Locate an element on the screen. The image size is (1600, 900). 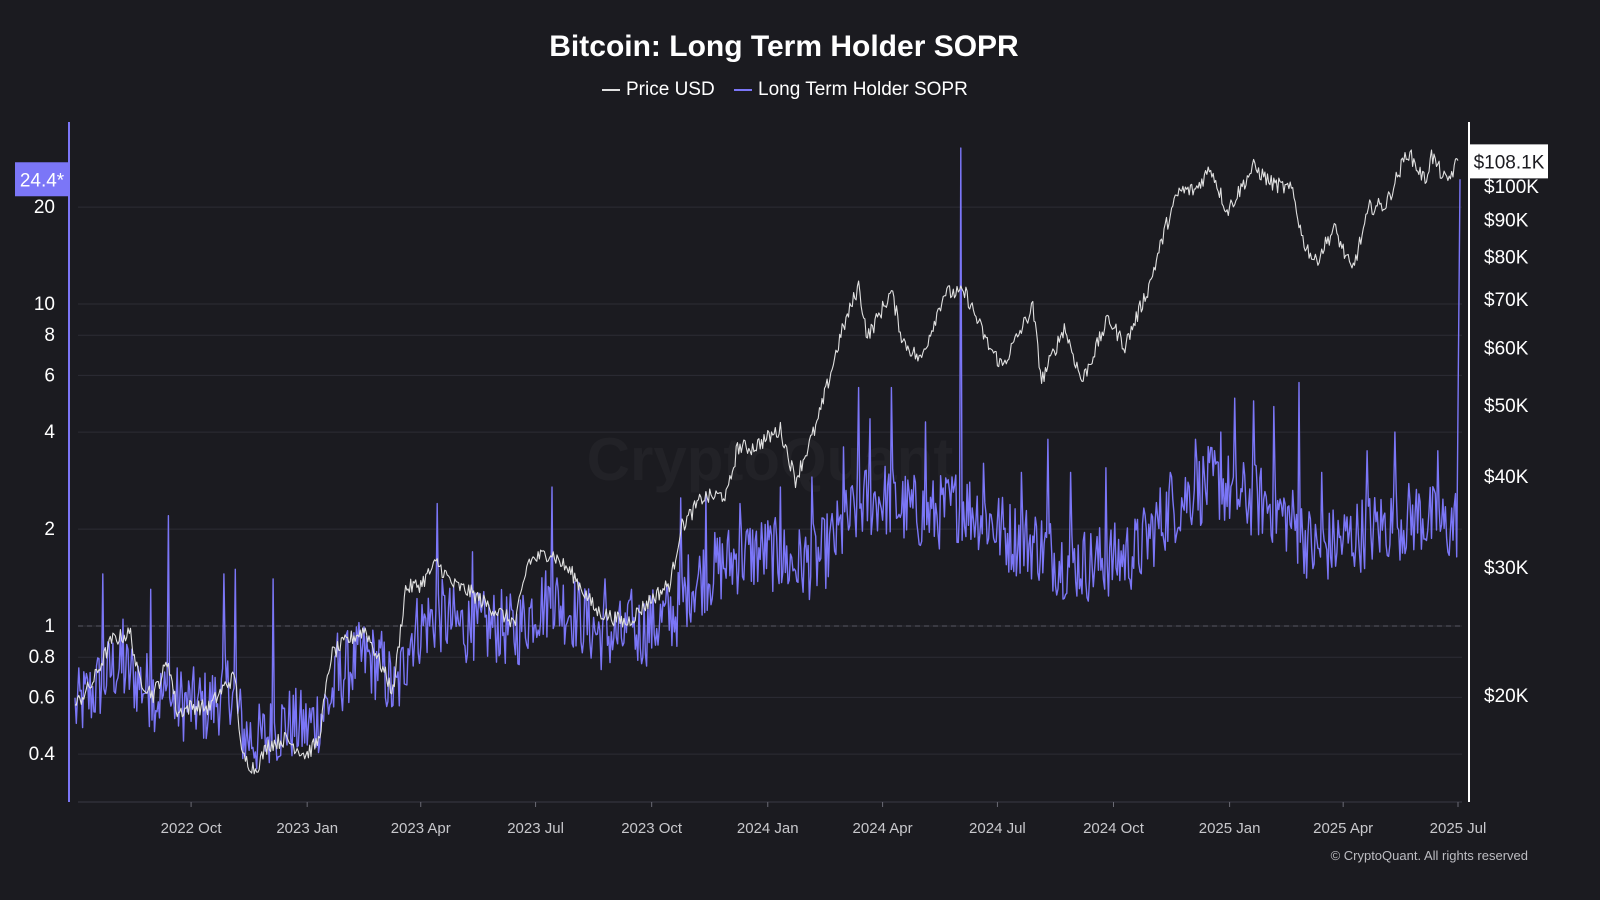
left-tick-label: 0.4 is located at coordinates (42, 754).